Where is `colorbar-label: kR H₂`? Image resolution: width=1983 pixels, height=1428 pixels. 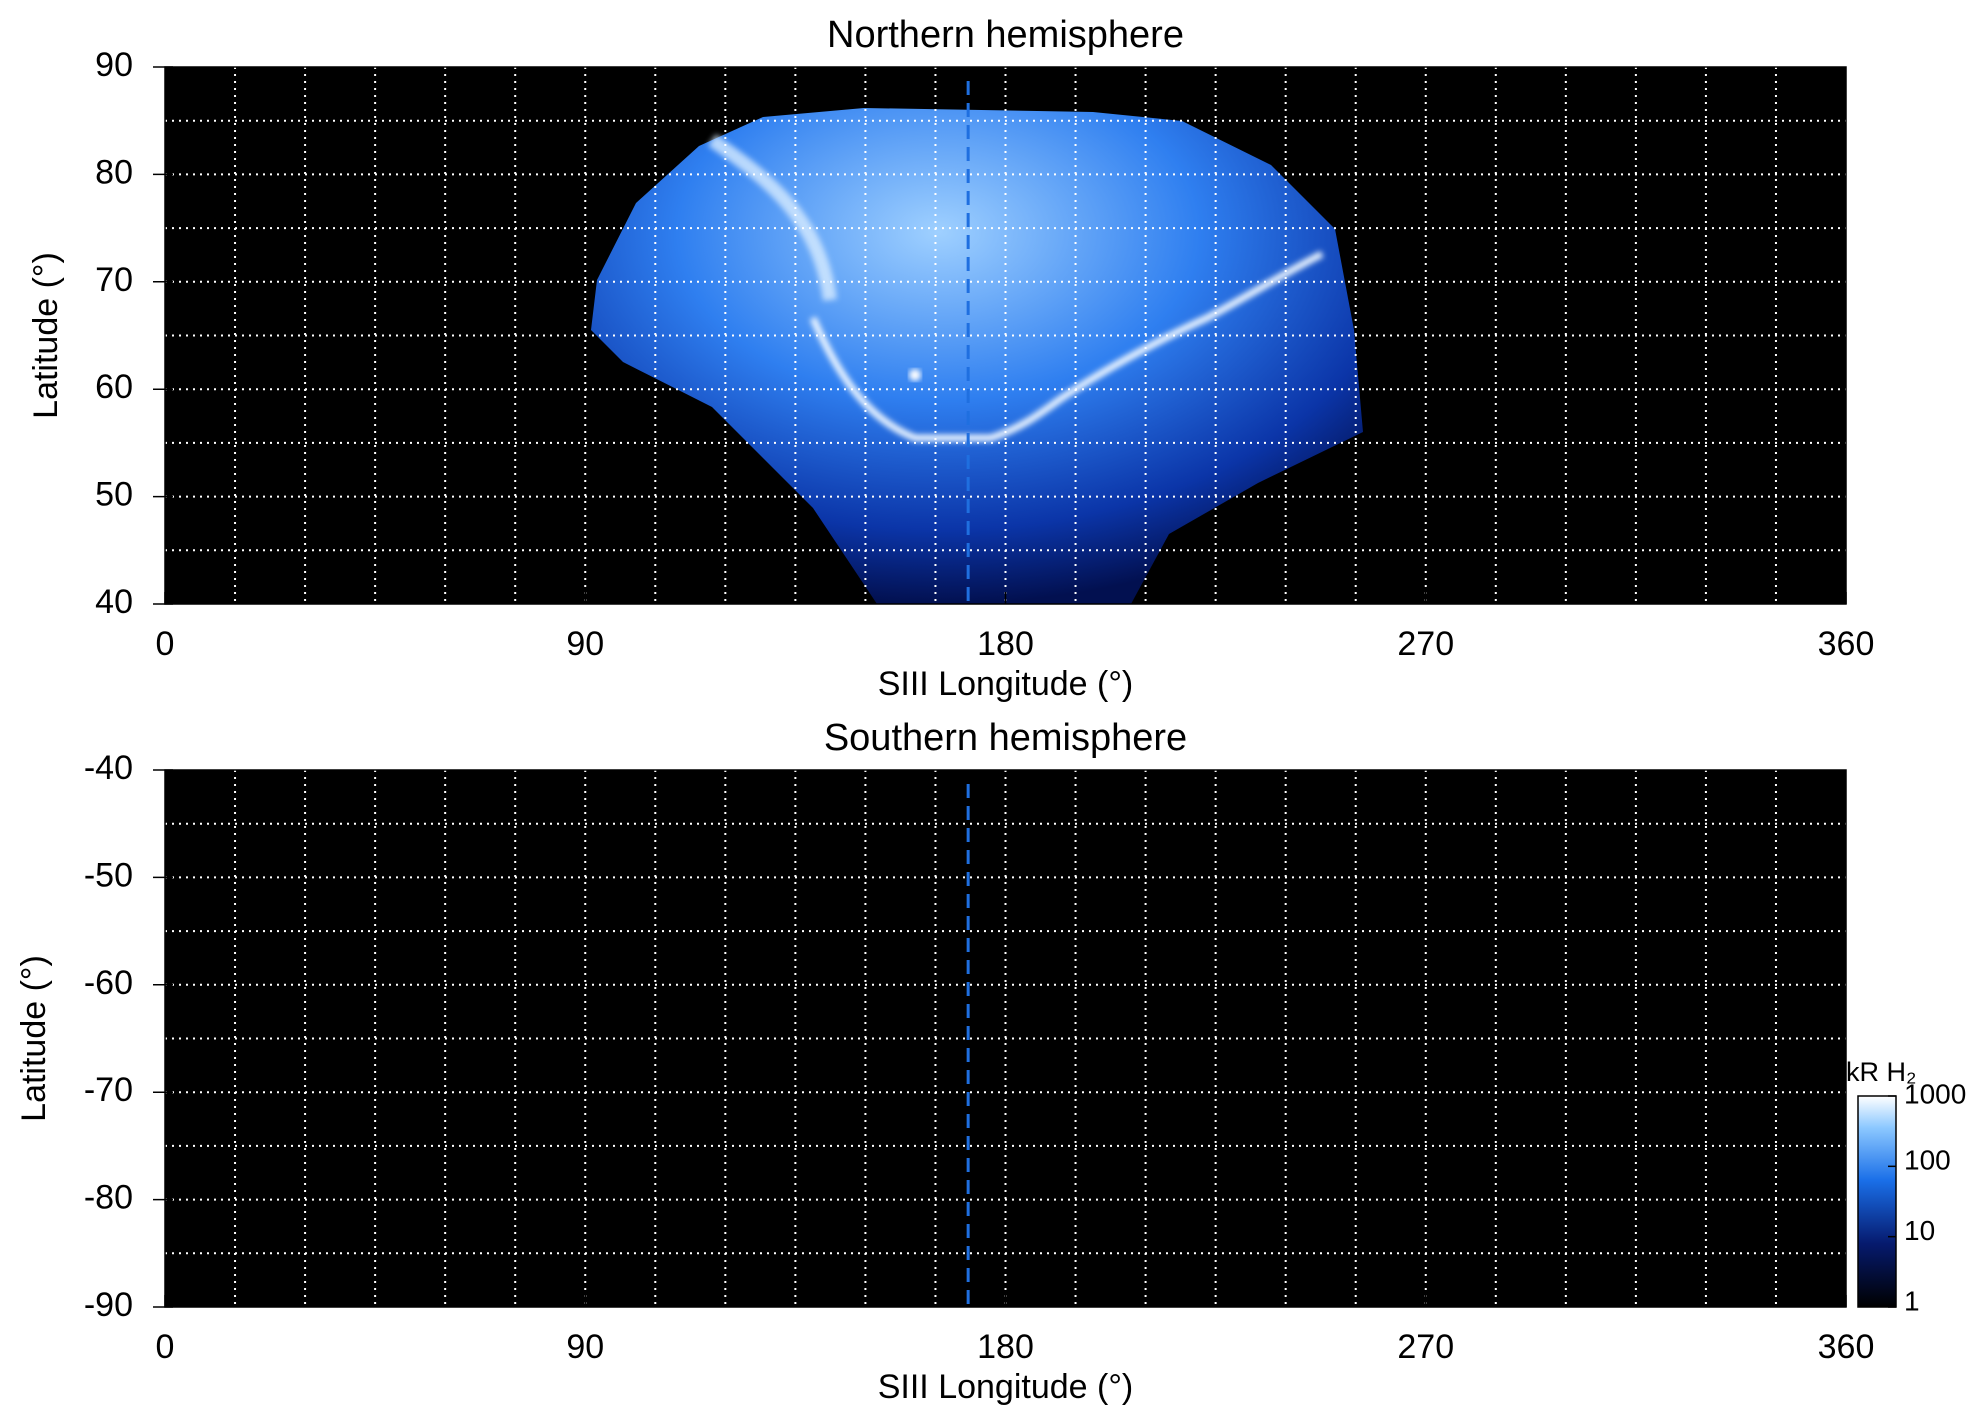 colorbar-label: kR H₂ is located at coordinates (1881, 1072).